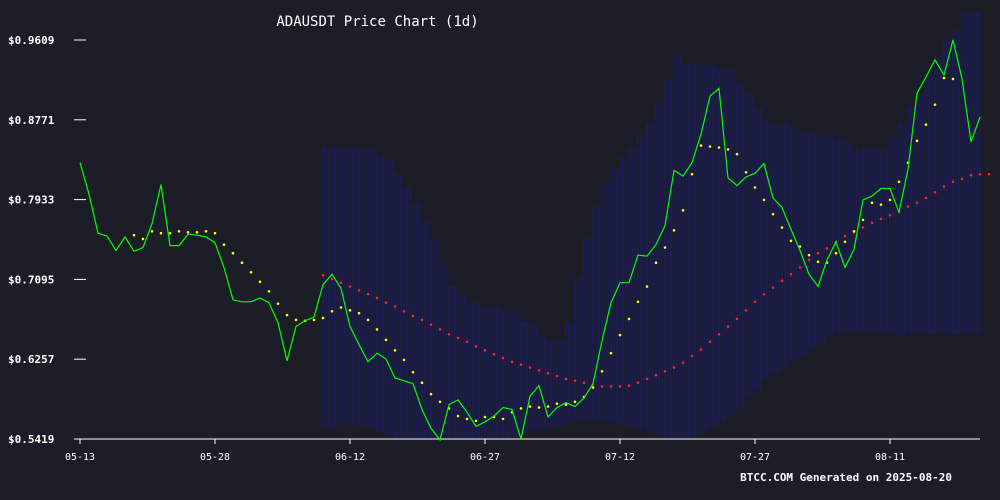 This screenshot has height=500, width=1000. I want to click on x-tick-label: 08-11, so click(890, 457).